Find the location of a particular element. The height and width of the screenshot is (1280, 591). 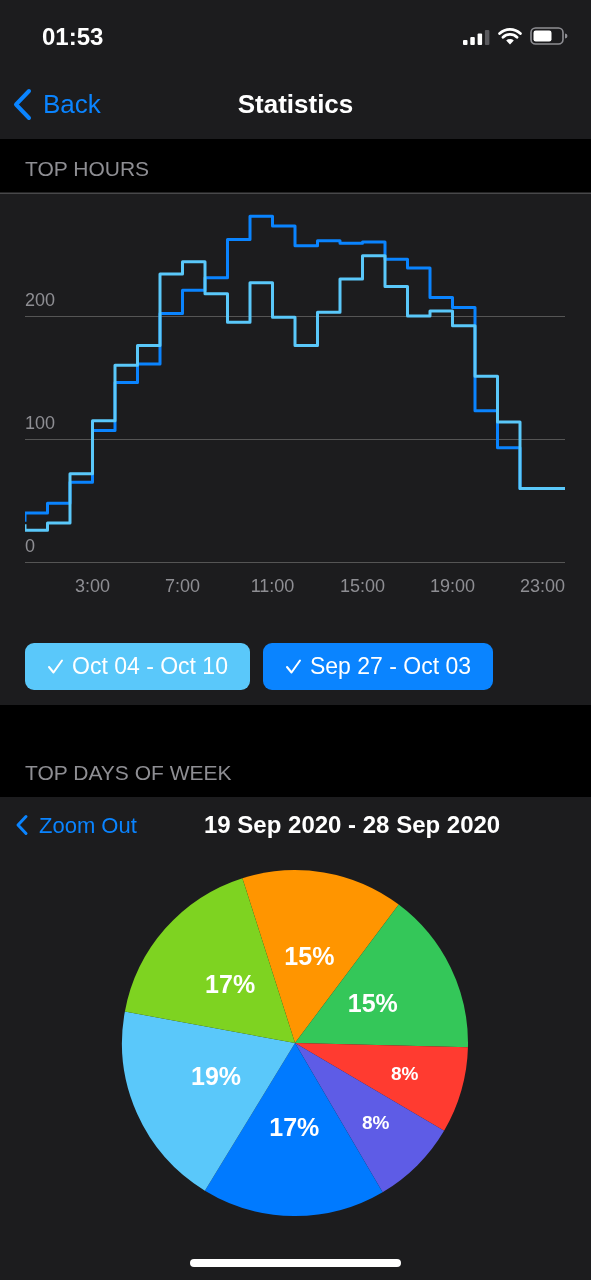

text: Oct 04 - Oct 10 is located at coordinates (150, 666).